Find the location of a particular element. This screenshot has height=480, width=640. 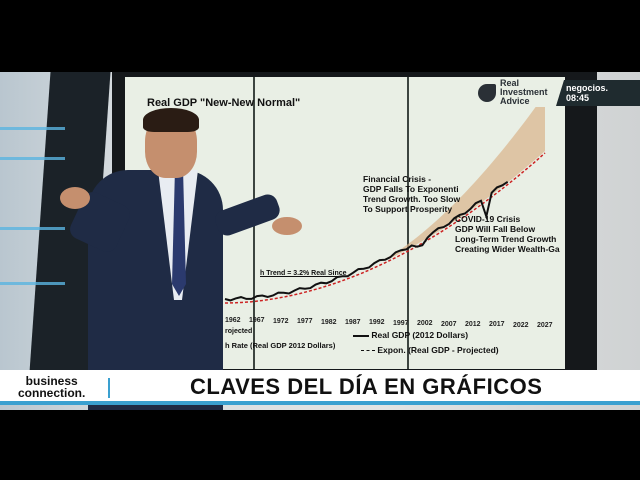

year-tick: 2002 is located at coordinates (425, 324).